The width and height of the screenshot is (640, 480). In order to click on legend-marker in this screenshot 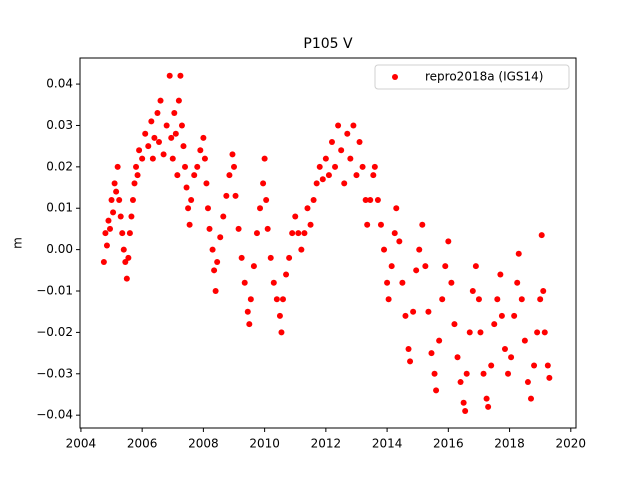, I will do `click(395, 77)`.